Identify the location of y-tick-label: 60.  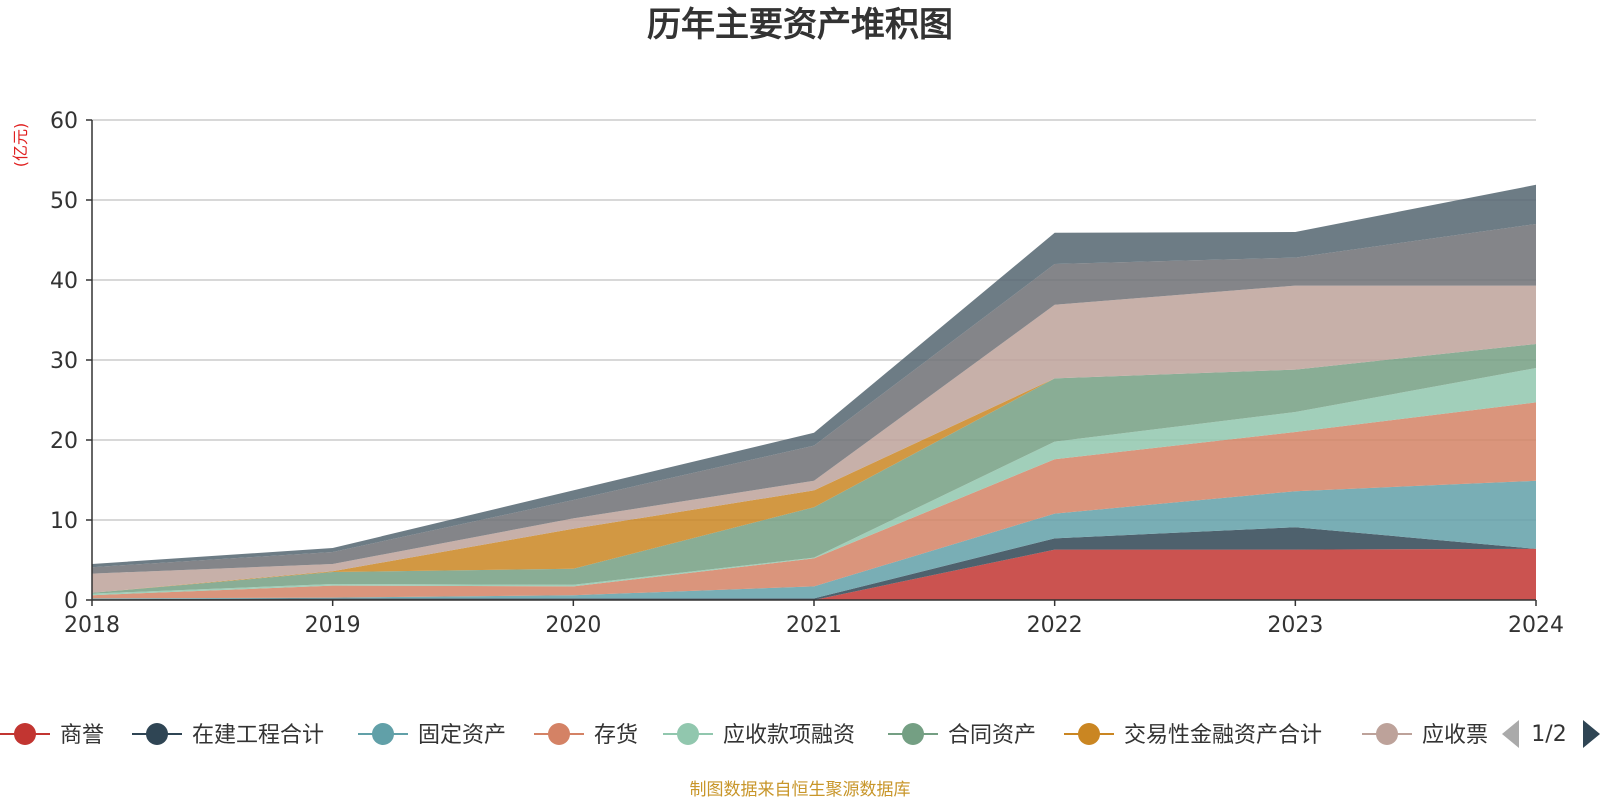
(64, 121).